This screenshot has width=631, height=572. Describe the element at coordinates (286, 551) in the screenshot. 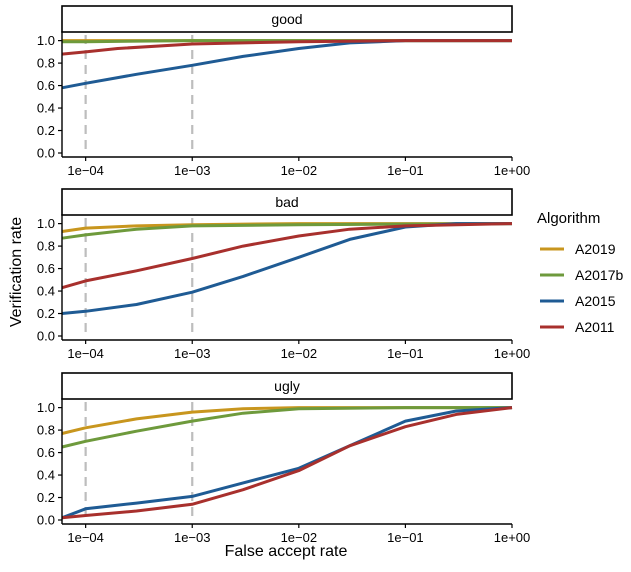

I see `x-axis-title: False accept rate` at that location.